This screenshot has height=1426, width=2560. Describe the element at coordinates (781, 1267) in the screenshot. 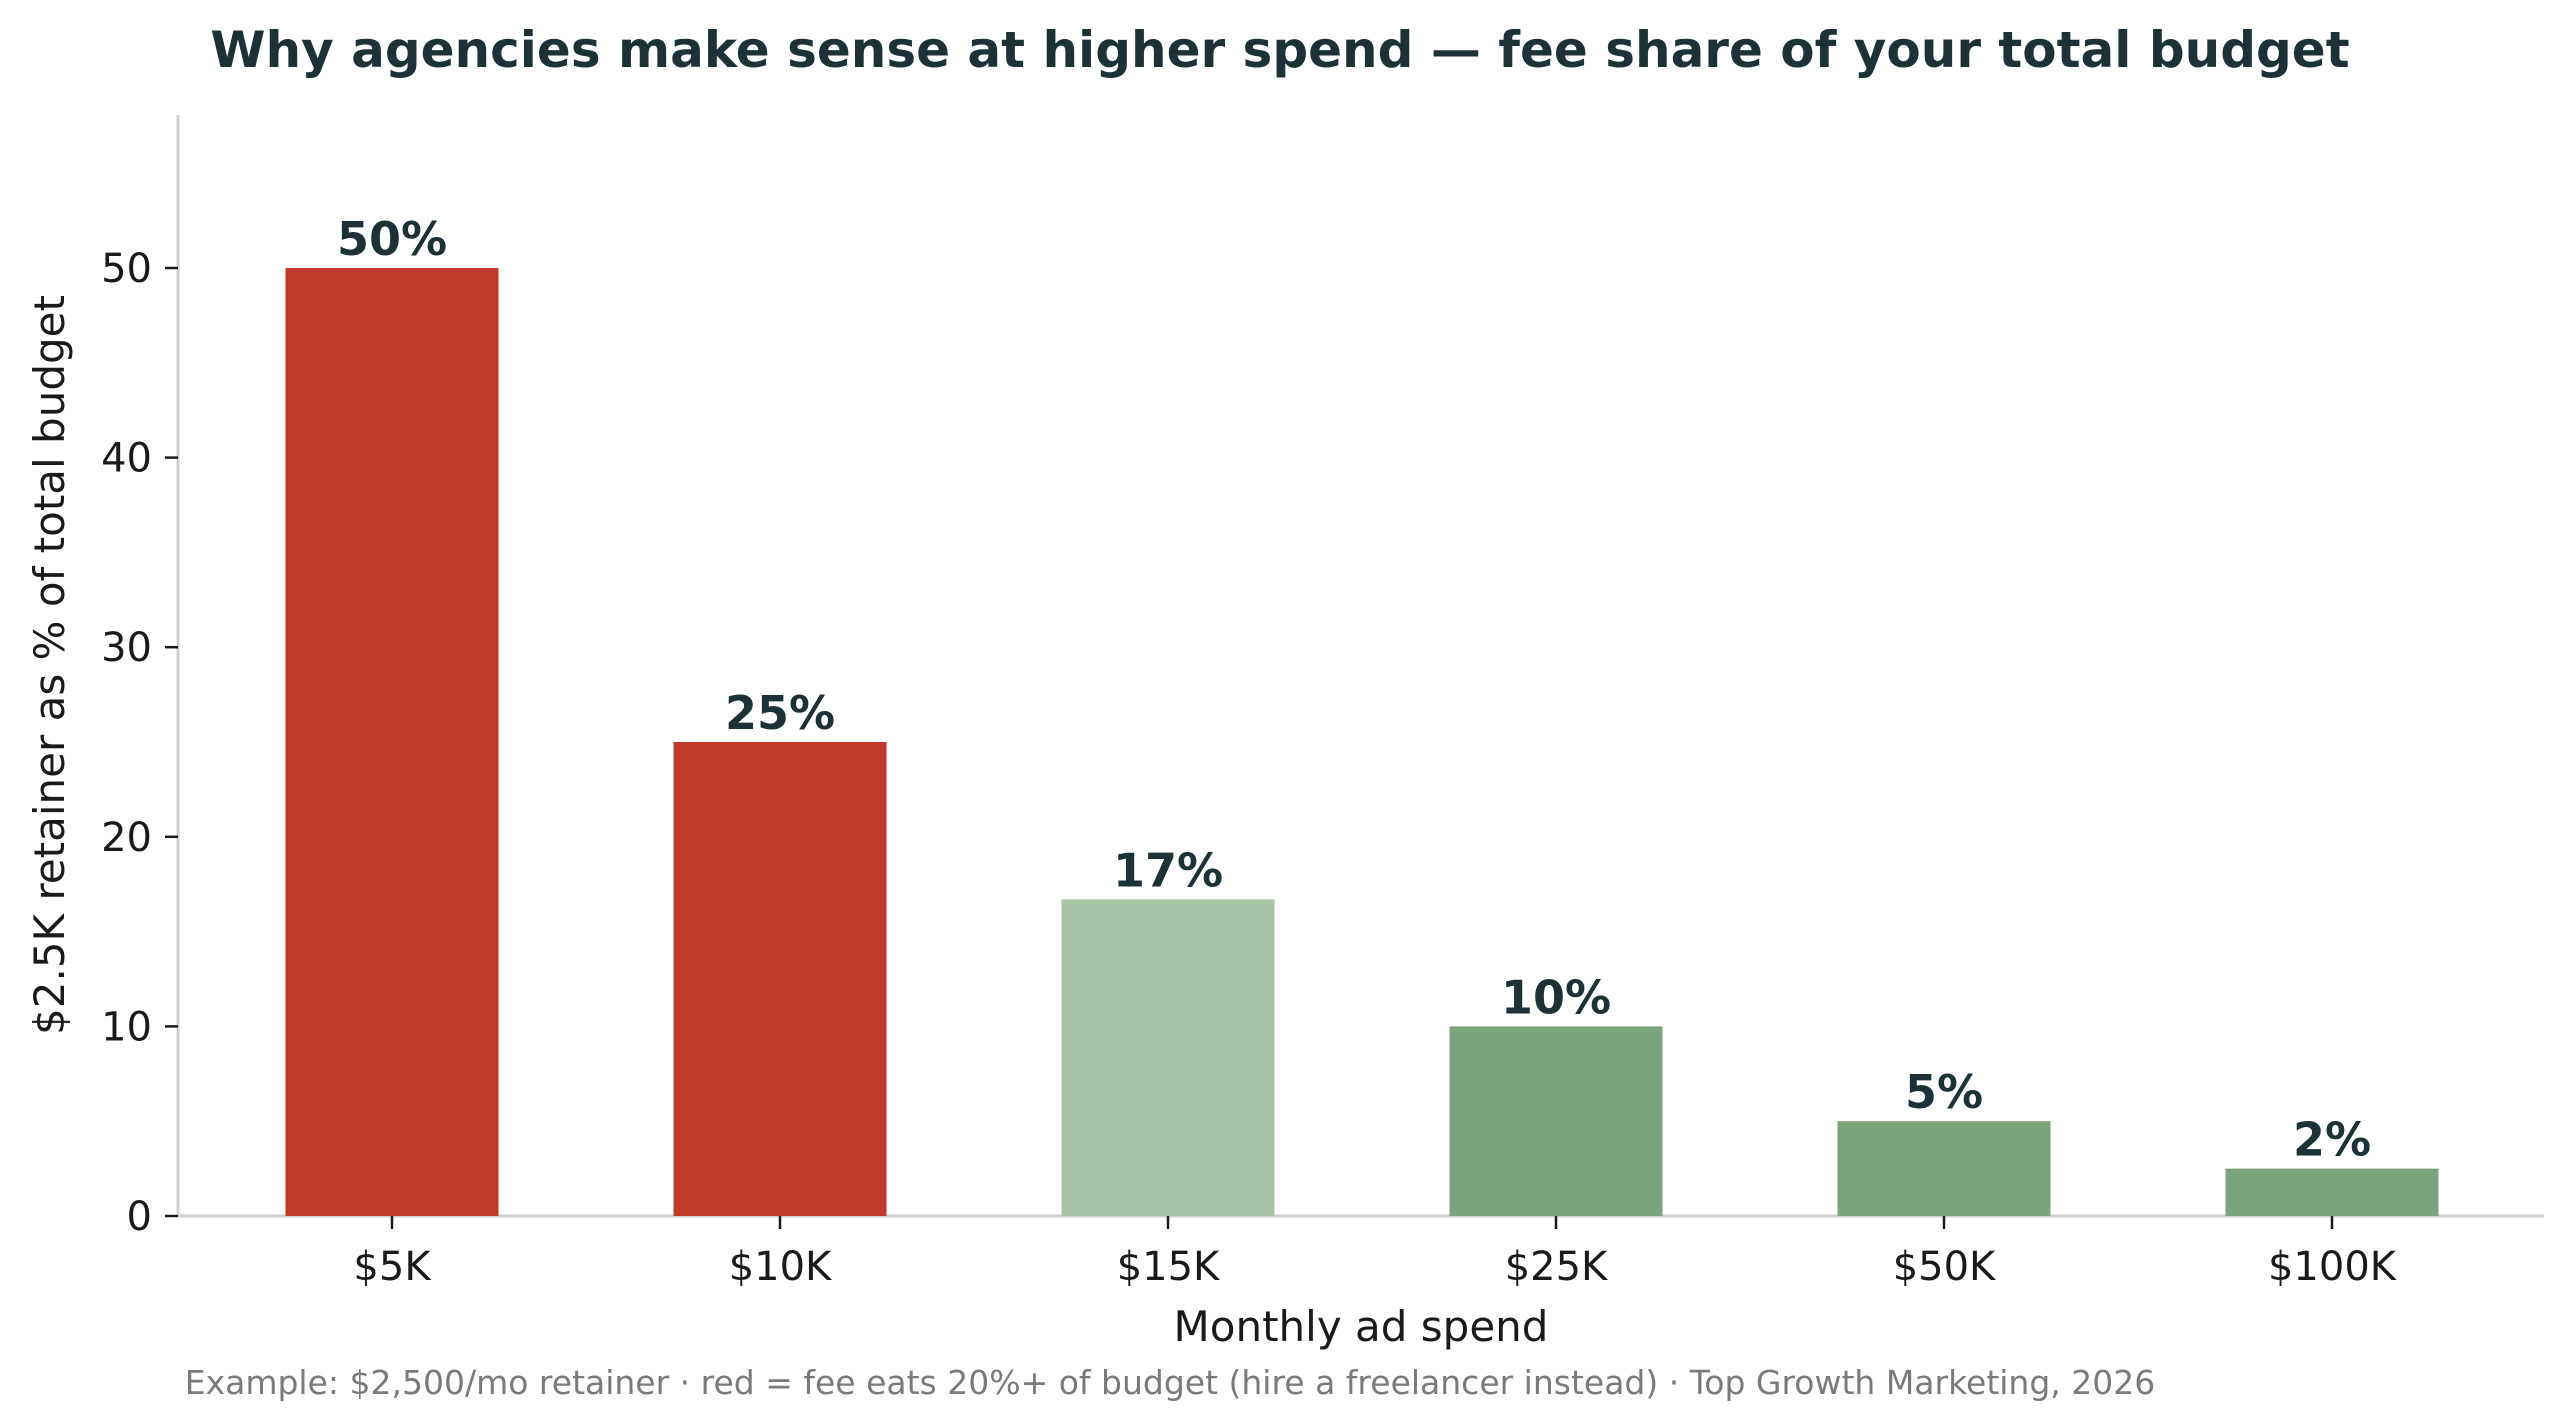

I see `x-tick-label: $10K` at that location.